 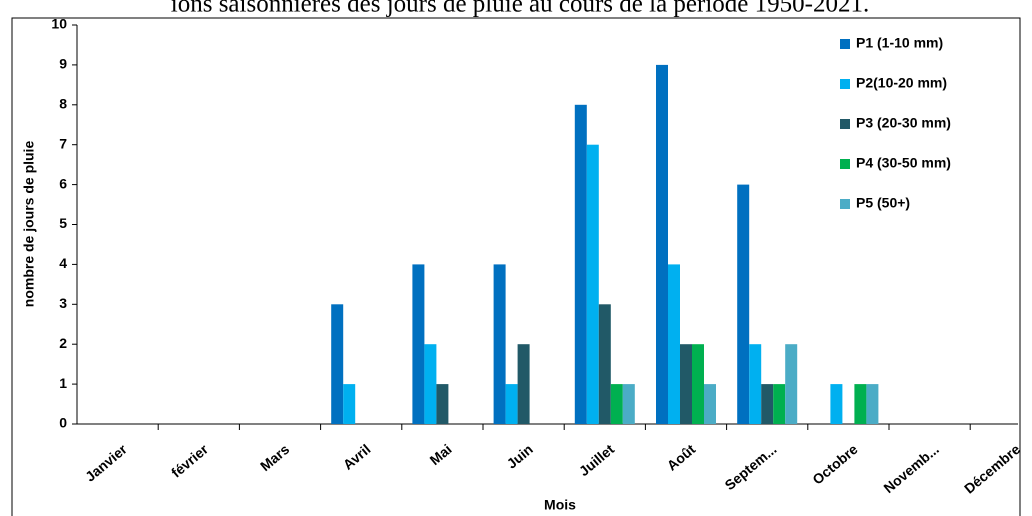 I want to click on y-tick-label: 5, so click(x=63, y=223).